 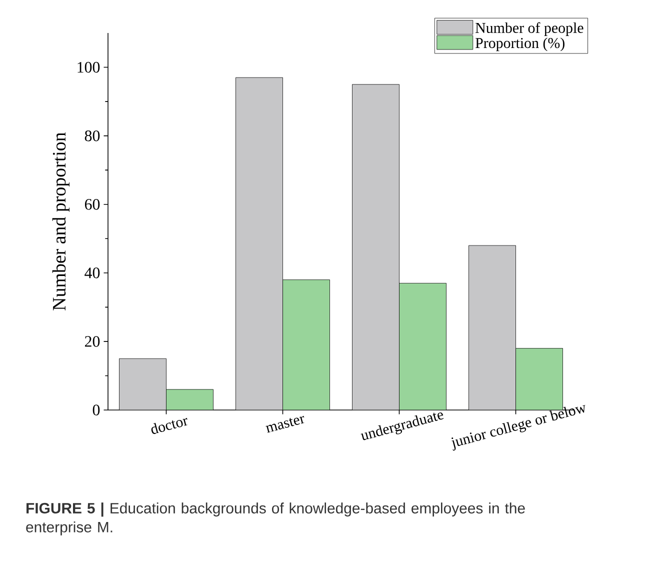 I want to click on legend-label: Number of people, so click(x=530, y=29).